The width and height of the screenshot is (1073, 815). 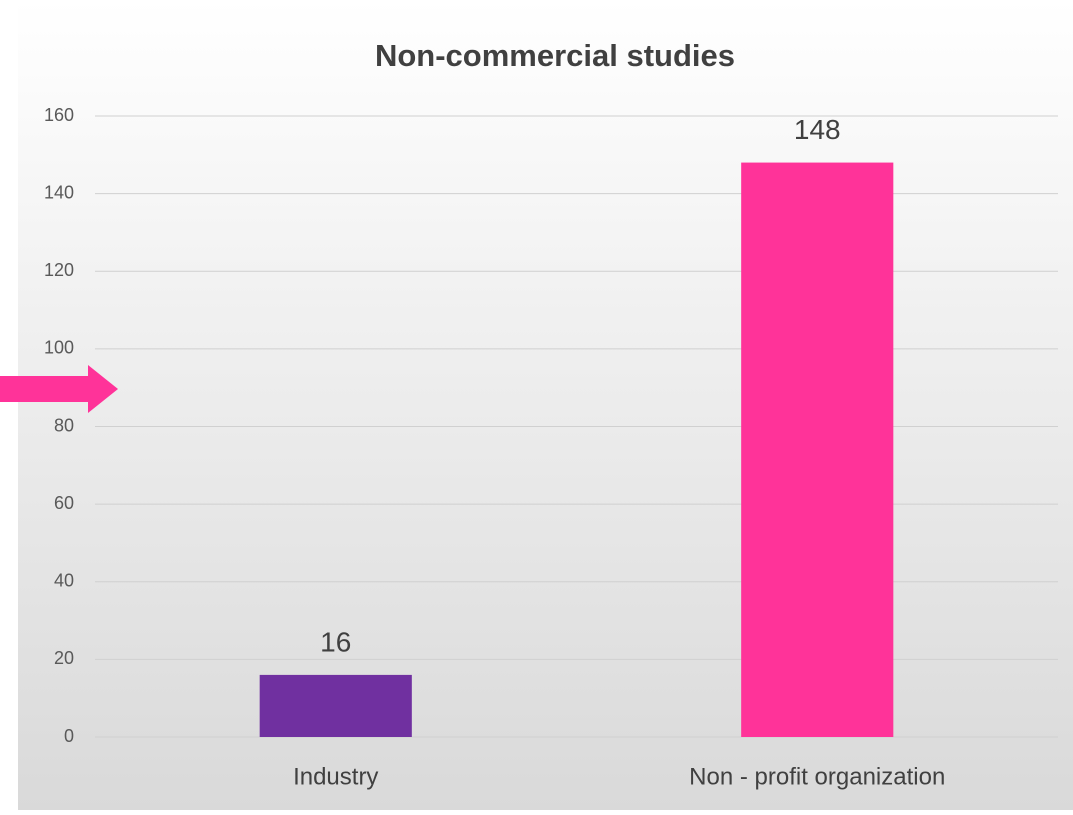 I want to click on y-tick-label: 60, so click(x=64, y=503).